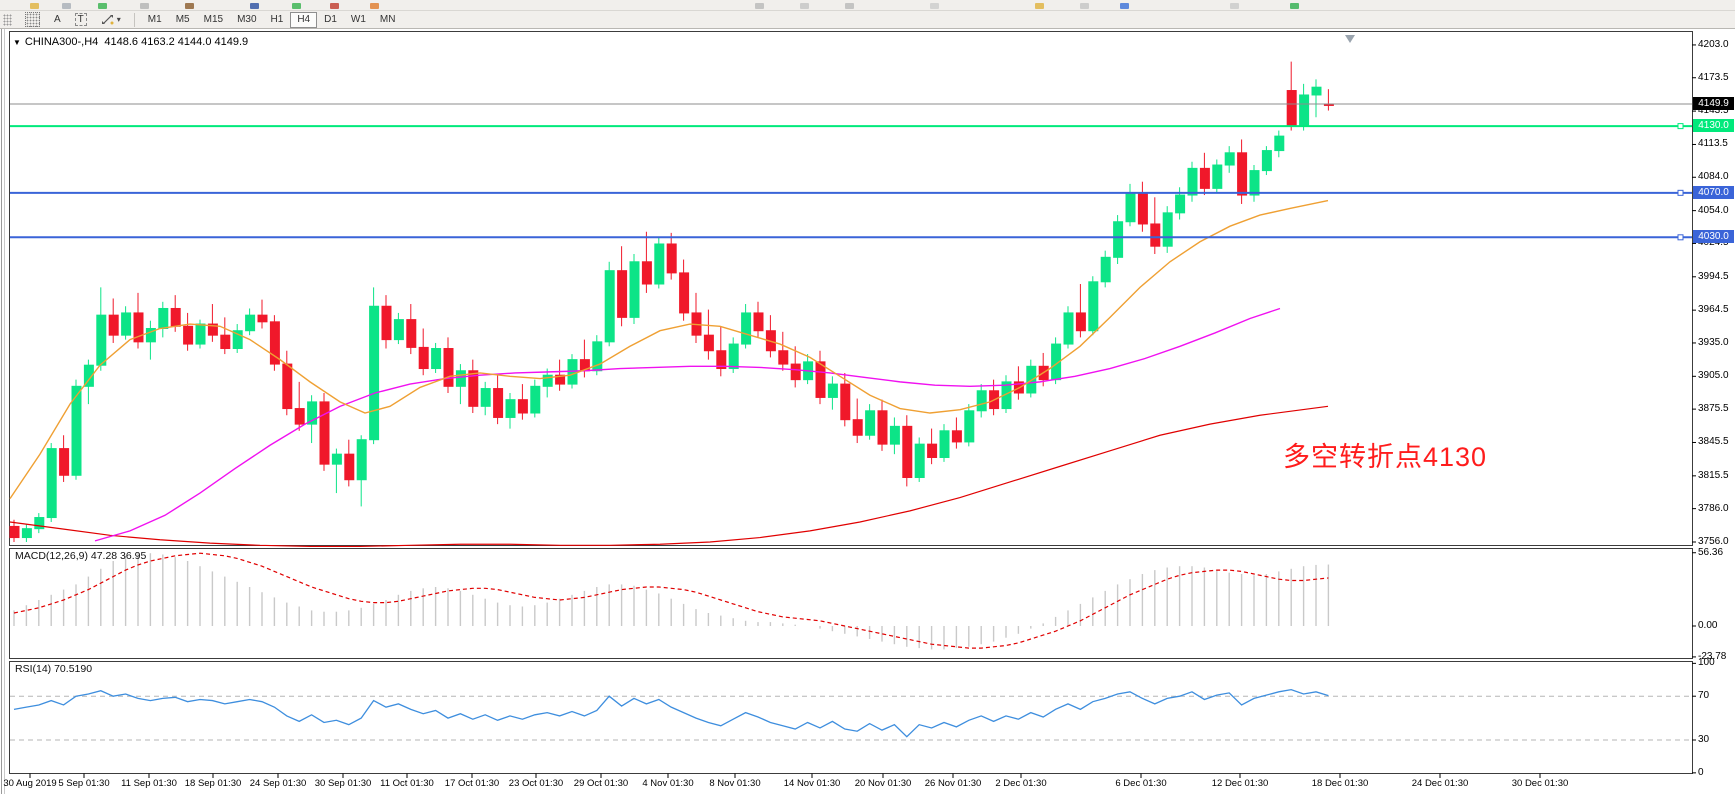 The width and height of the screenshot is (1735, 794). What do you see at coordinates (1701, 772) in the screenshot?
I see `rsi-axis-tick: 0` at bounding box center [1701, 772].